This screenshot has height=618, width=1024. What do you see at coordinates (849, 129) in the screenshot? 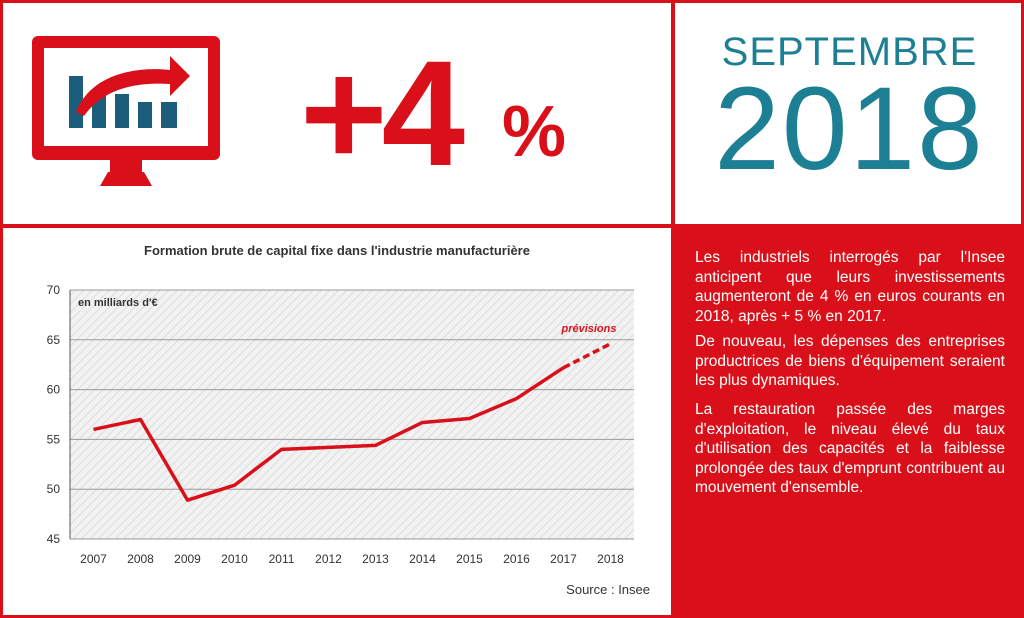
I see `year-label: 2018` at bounding box center [849, 129].